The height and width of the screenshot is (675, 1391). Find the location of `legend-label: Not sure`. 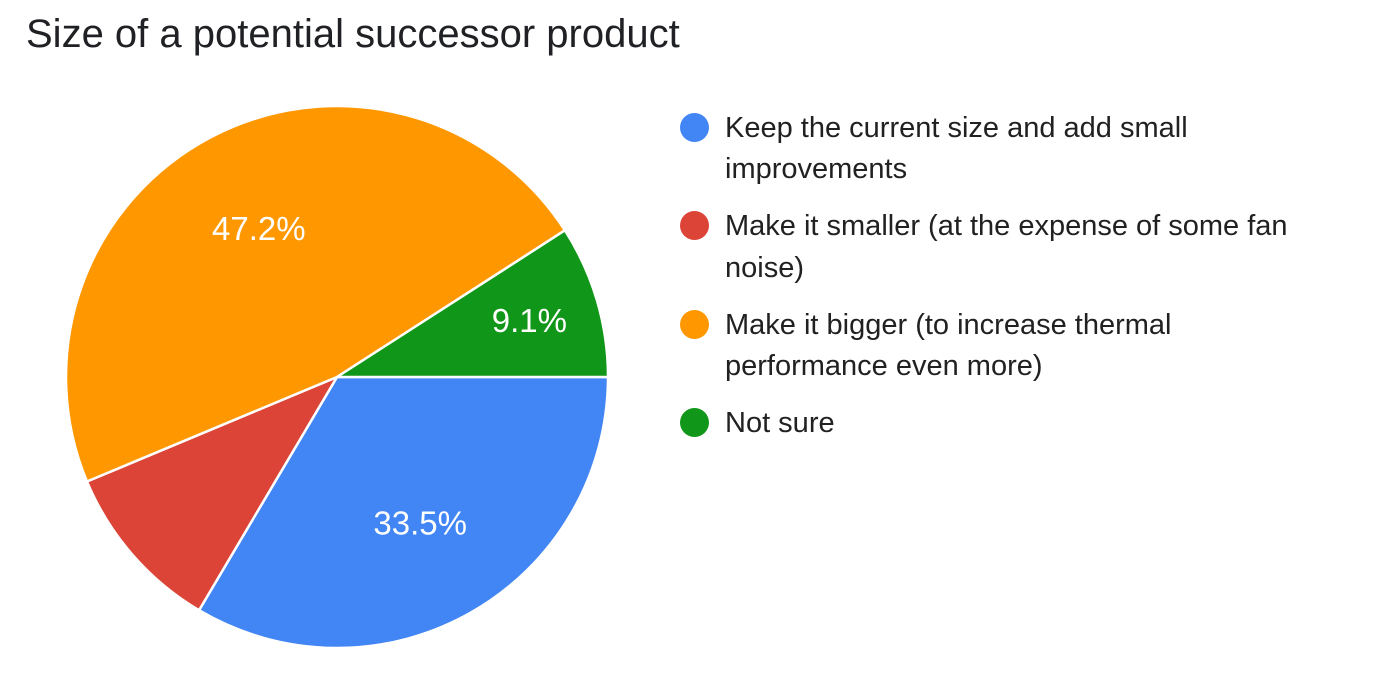

legend-label: Not sure is located at coordinates (780, 423).